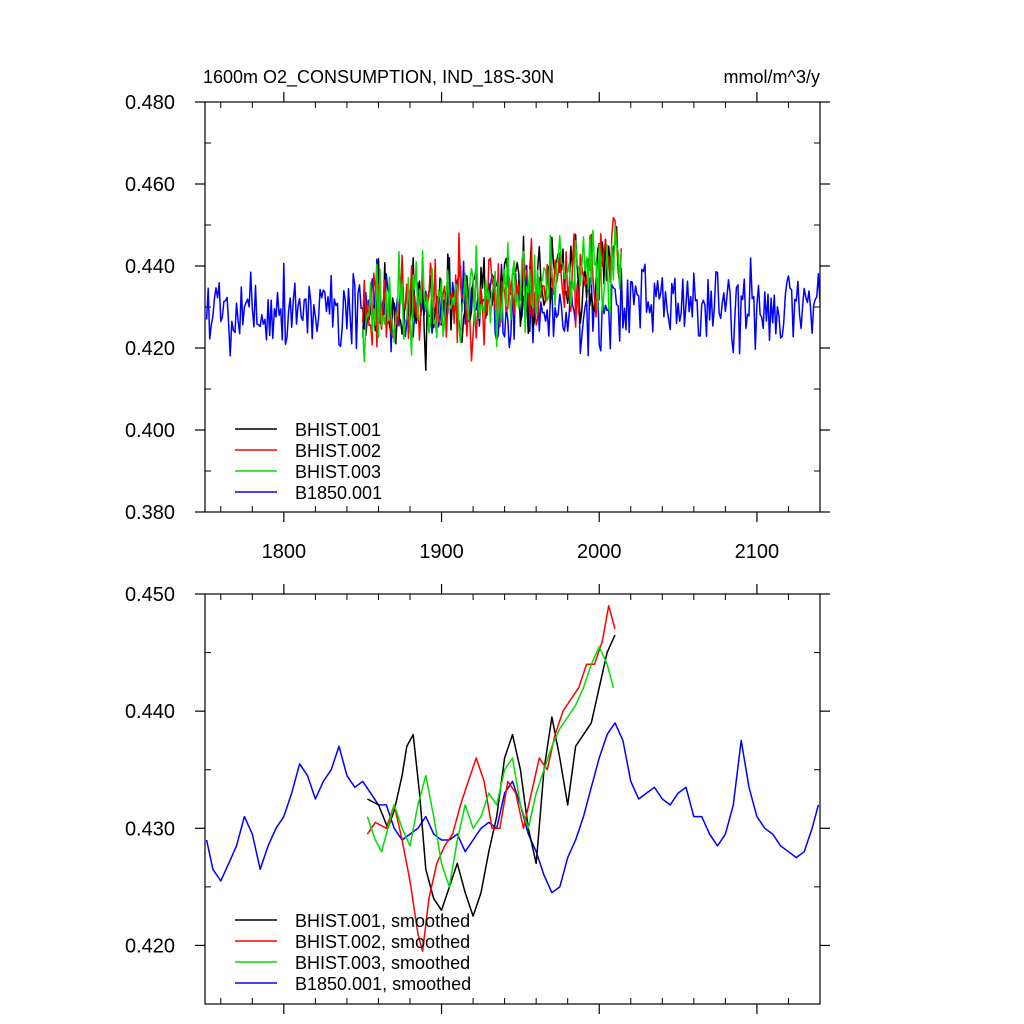  What do you see at coordinates (382, 942) in the screenshot?
I see `legend-label: BHIST.002, smoothed` at bounding box center [382, 942].